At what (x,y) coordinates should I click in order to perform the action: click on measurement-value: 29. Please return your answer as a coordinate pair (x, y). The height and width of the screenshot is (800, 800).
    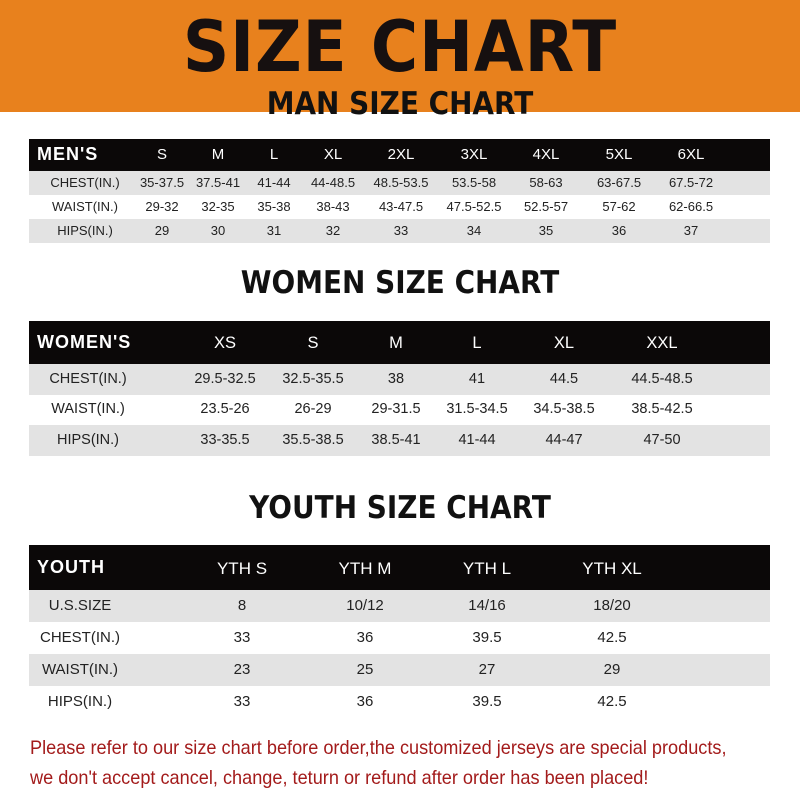
    Looking at the image, I should click on (162, 231).